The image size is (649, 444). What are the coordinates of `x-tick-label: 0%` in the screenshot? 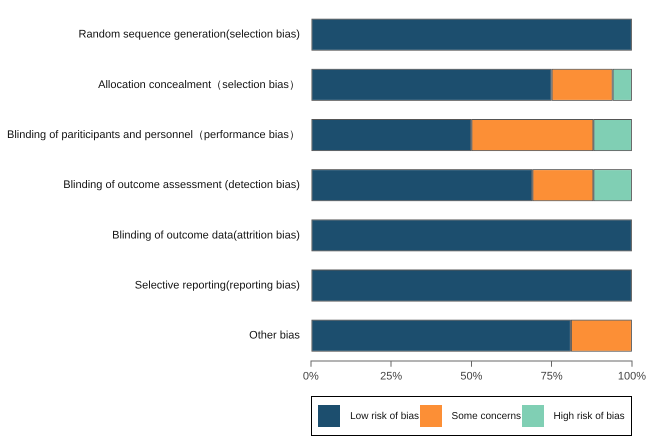 It's located at (311, 376).